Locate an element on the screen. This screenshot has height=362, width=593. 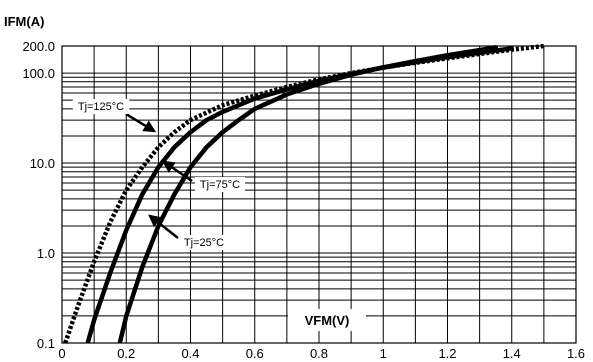
y-tick-label: 10.0 is located at coordinates (42, 163).